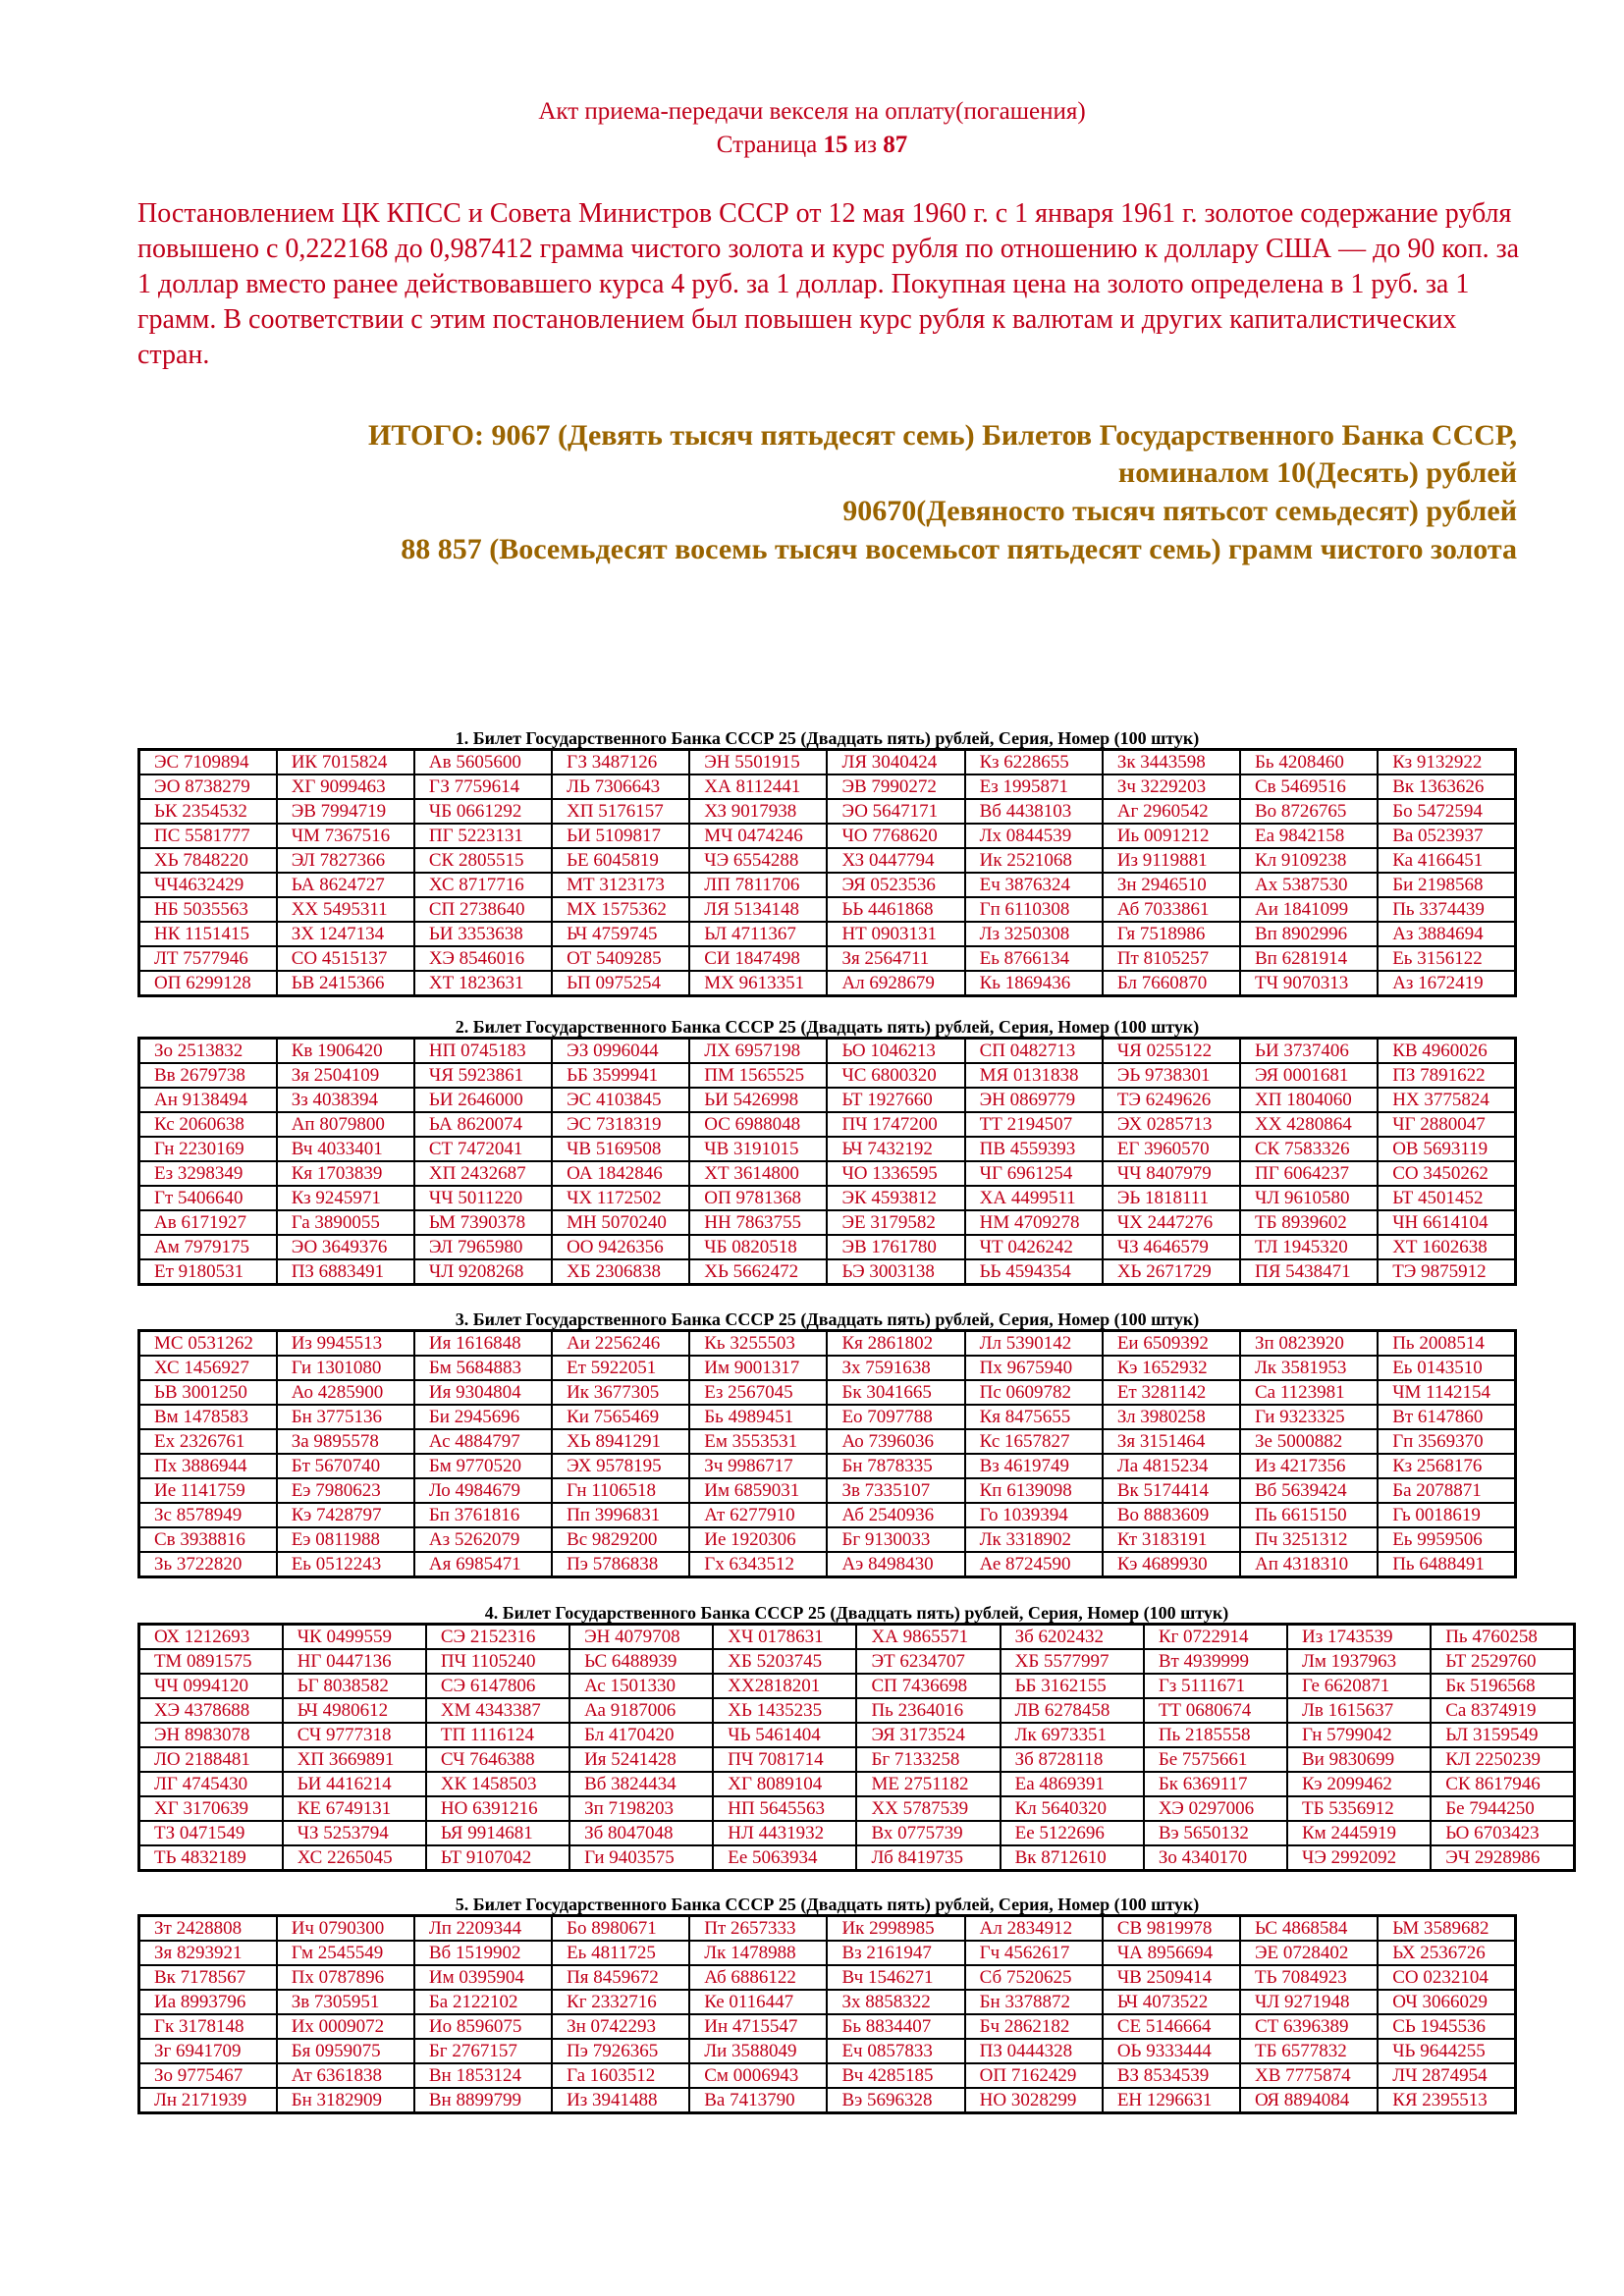 The image size is (1624, 2296). Describe the element at coordinates (758, 861) in the screenshot. I see `serial-number-cell: ЧЭ 6554288` at that location.